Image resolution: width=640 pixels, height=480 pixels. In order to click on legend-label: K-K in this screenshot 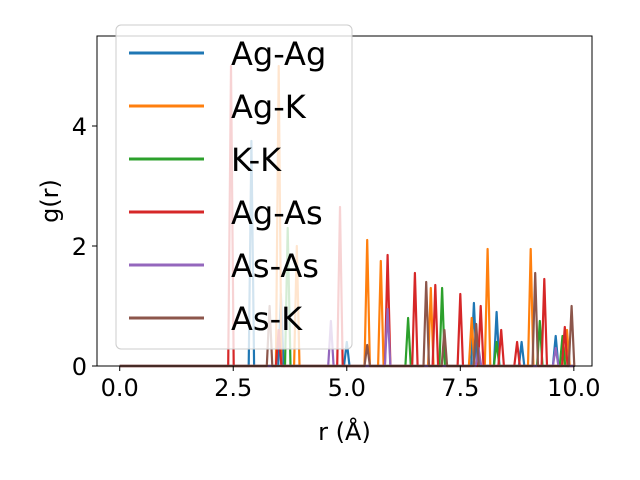, I will do `click(256, 160)`.